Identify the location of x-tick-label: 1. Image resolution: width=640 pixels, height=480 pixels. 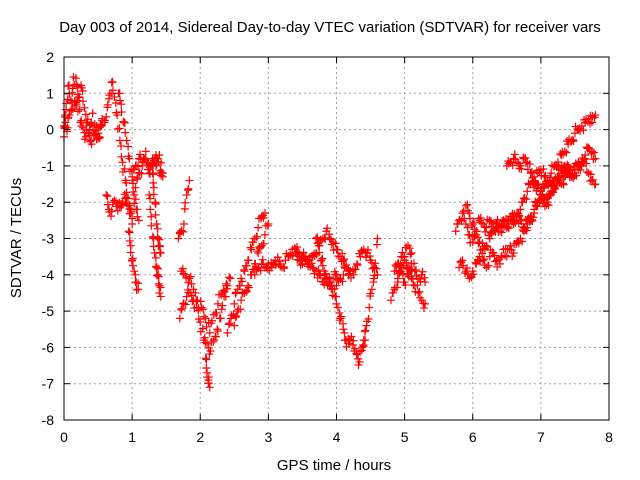
(132, 437).